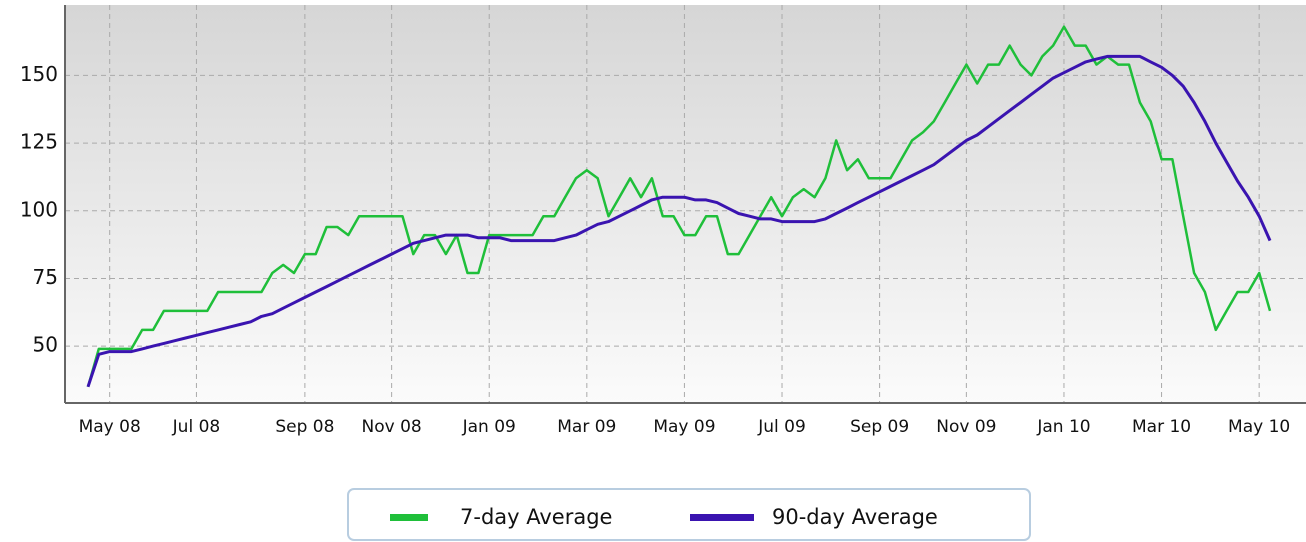  What do you see at coordinates (586, 427) in the screenshot?
I see `x-tick-label: Mar 09` at bounding box center [586, 427].